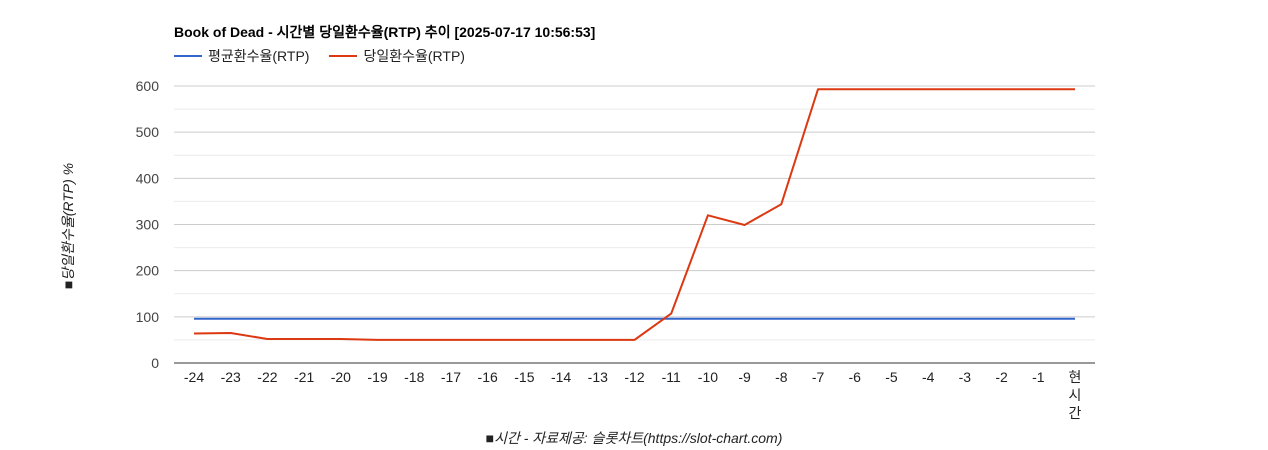 This screenshot has width=1268, height=450. What do you see at coordinates (341, 377) in the screenshot?
I see `x-tick-label: -20` at bounding box center [341, 377].